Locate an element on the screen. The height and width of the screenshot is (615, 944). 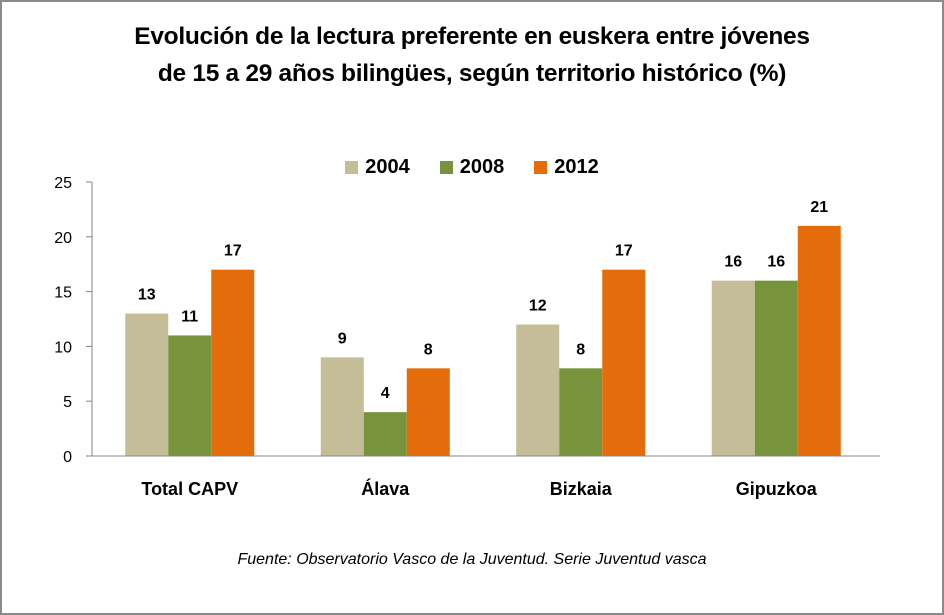
legend-label-2004: 2004 is located at coordinates (387, 167).